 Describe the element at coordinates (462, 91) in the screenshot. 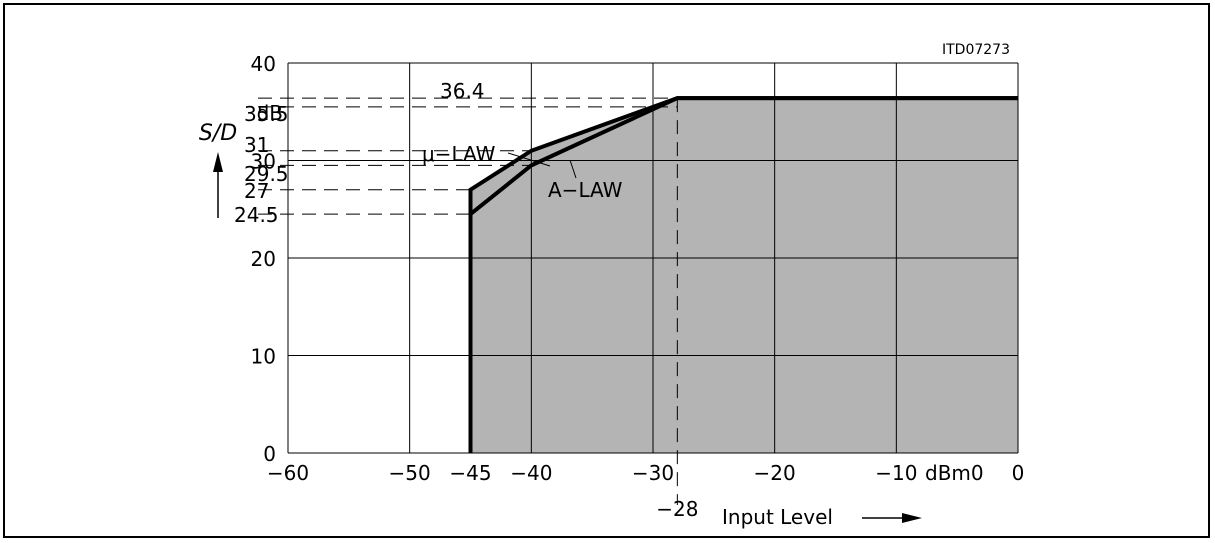

I see `reference-value-label: 36.4` at that location.